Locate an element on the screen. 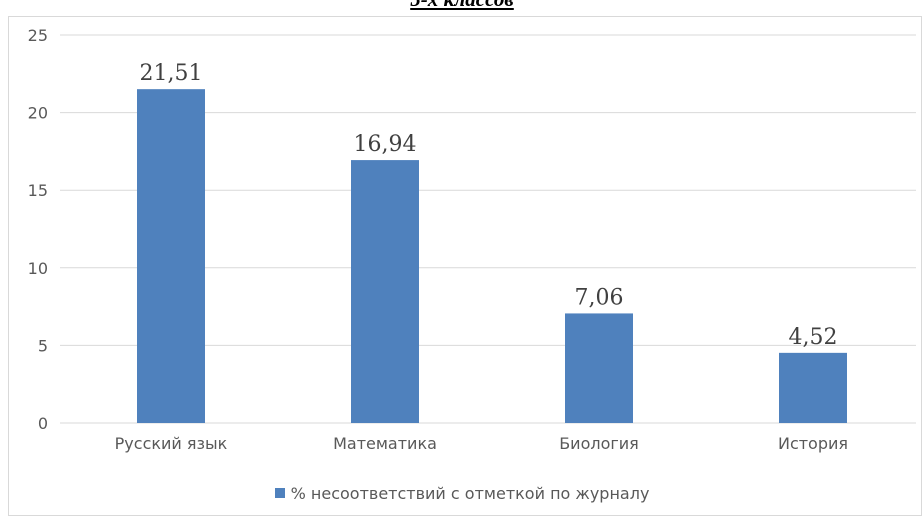  bar-data-label: 7,06 is located at coordinates (599, 297).